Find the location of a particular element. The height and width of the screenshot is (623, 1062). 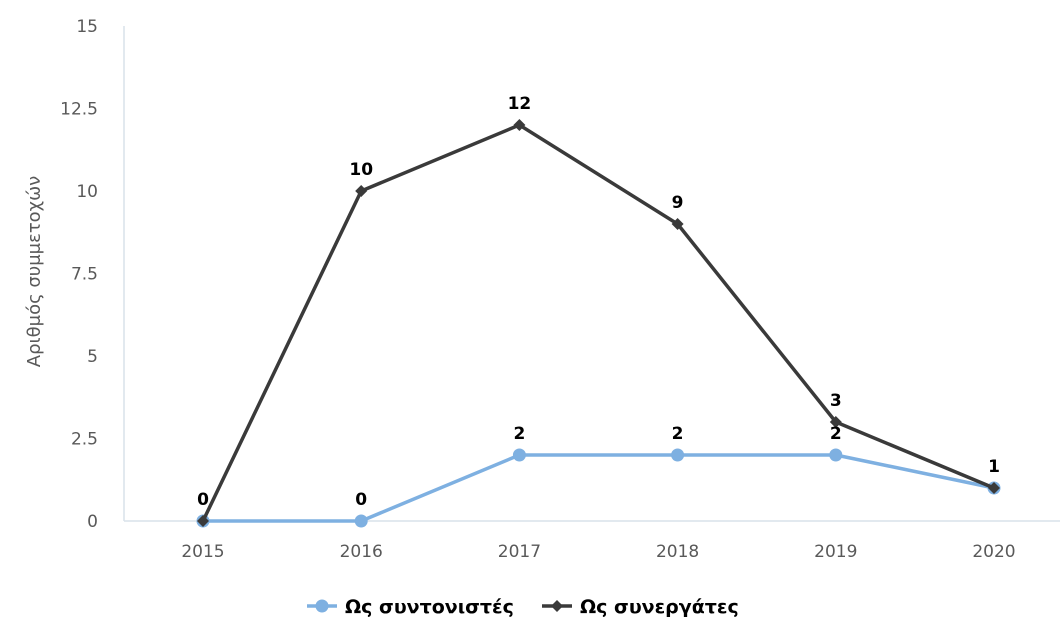

y-tick-label: 15 is located at coordinates (87, 27).